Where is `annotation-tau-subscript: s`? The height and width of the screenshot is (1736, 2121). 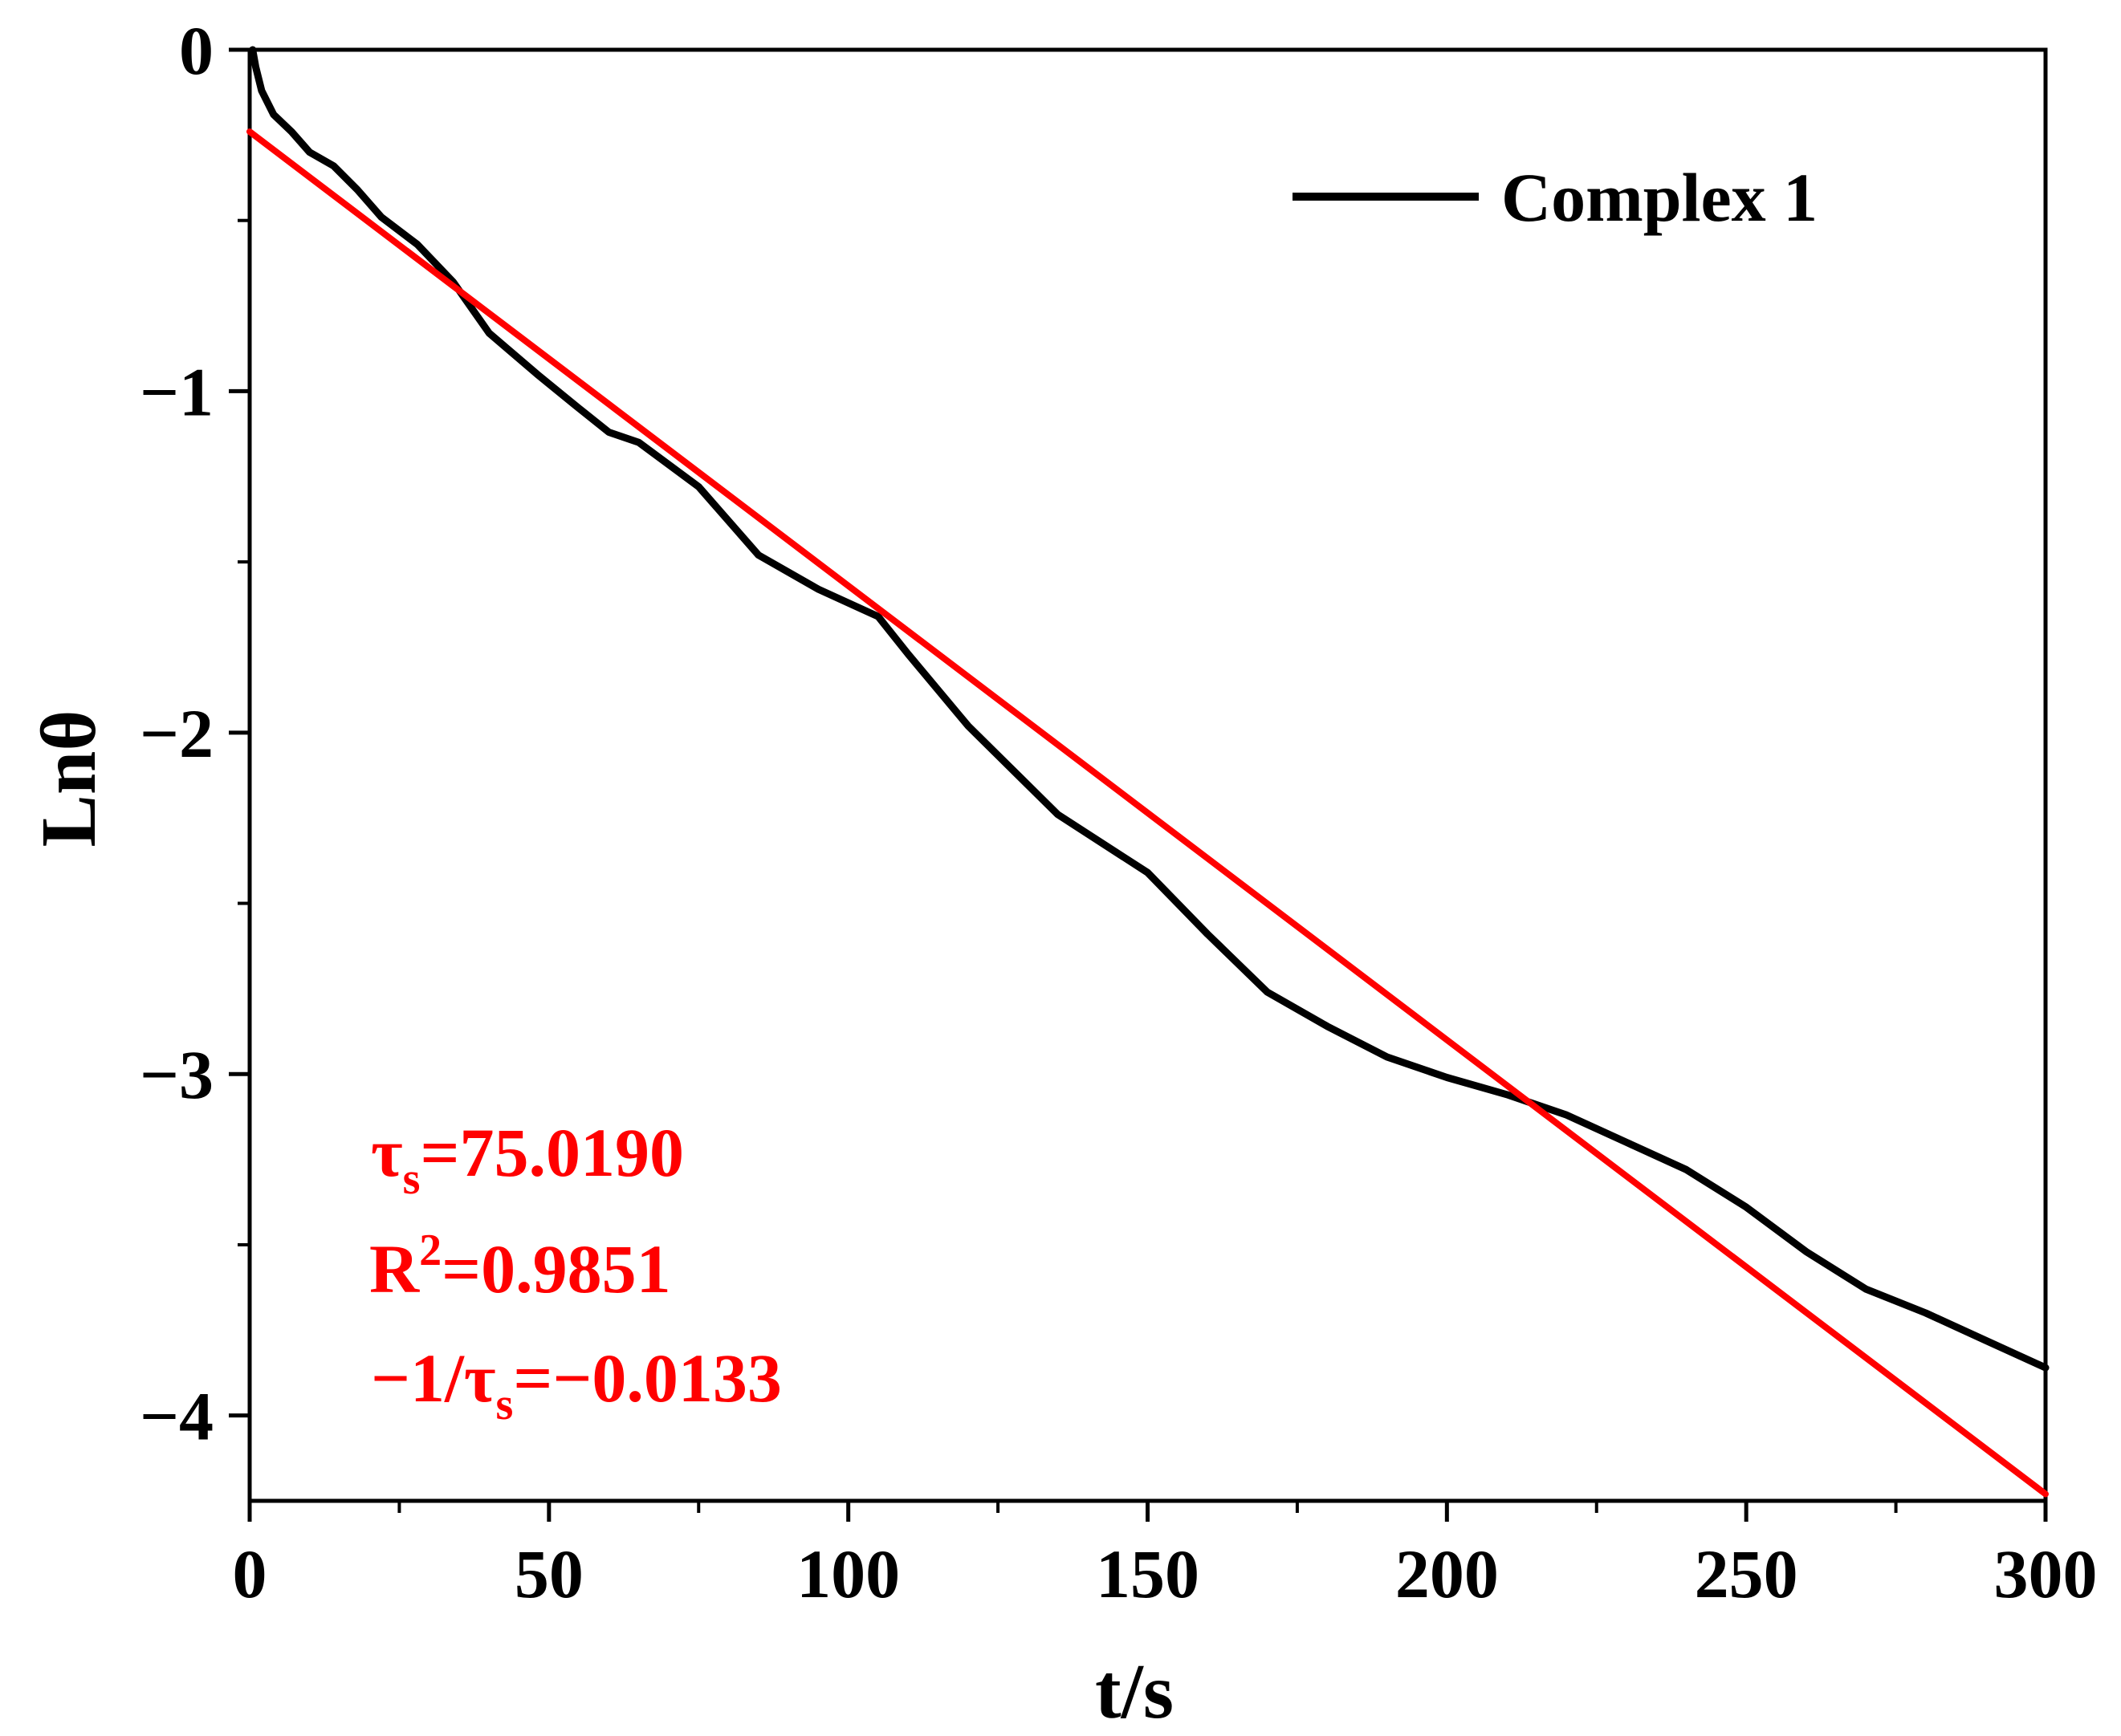
annotation-tau-subscript: s is located at coordinates (412, 1179).